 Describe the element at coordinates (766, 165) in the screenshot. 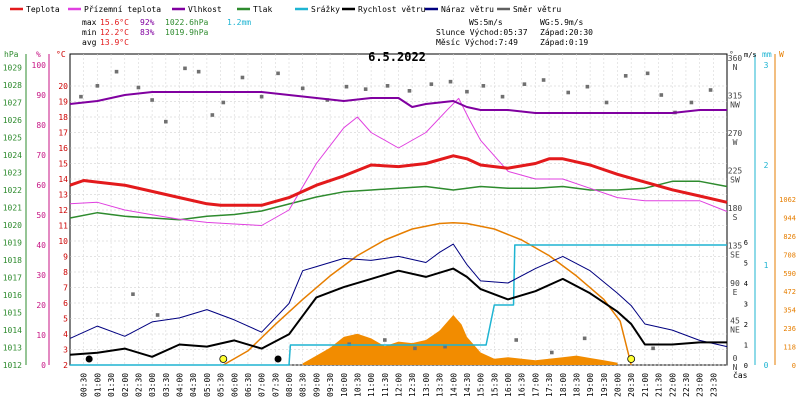

I see `tick-label-mm: 2` at that location.